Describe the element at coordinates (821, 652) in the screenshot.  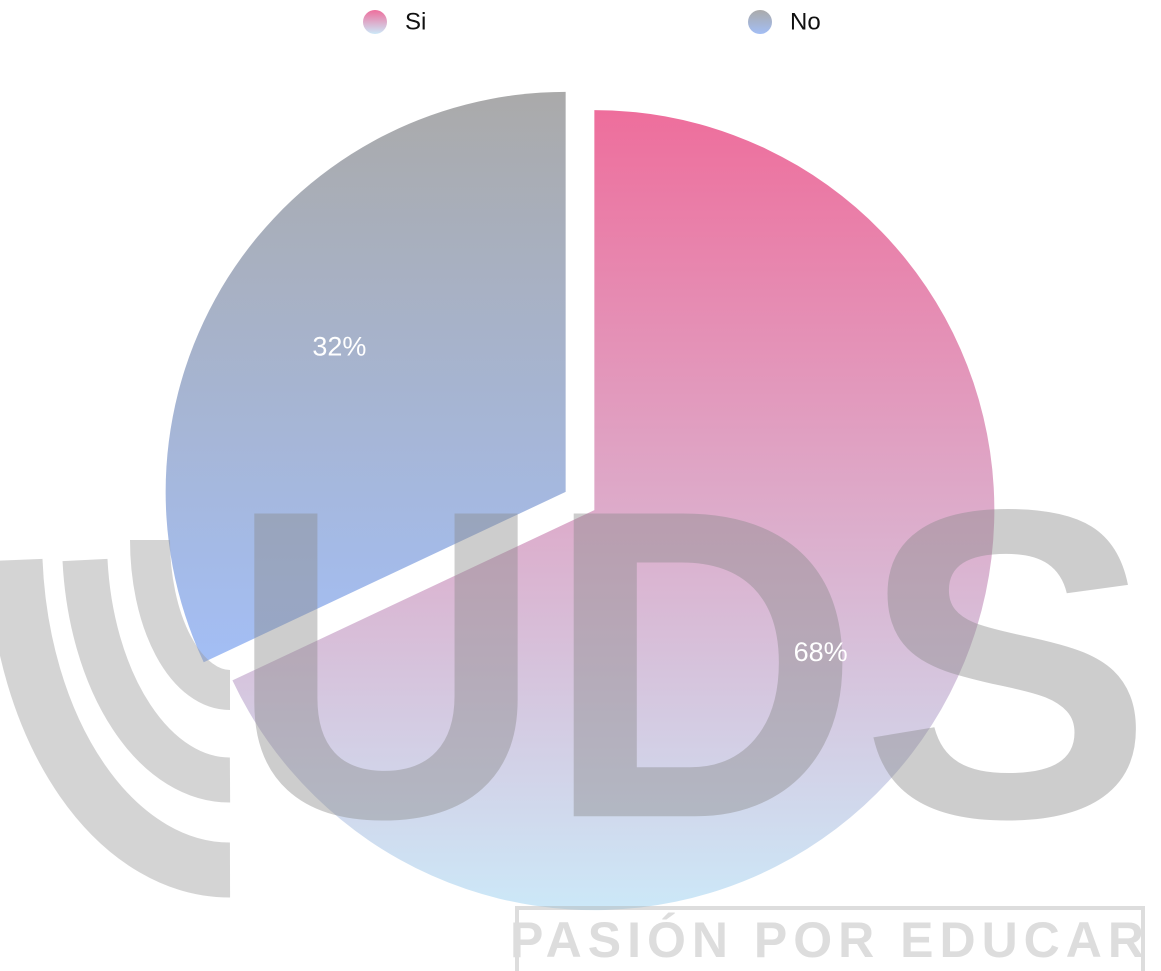
I see `data-label: 68%` at that location.